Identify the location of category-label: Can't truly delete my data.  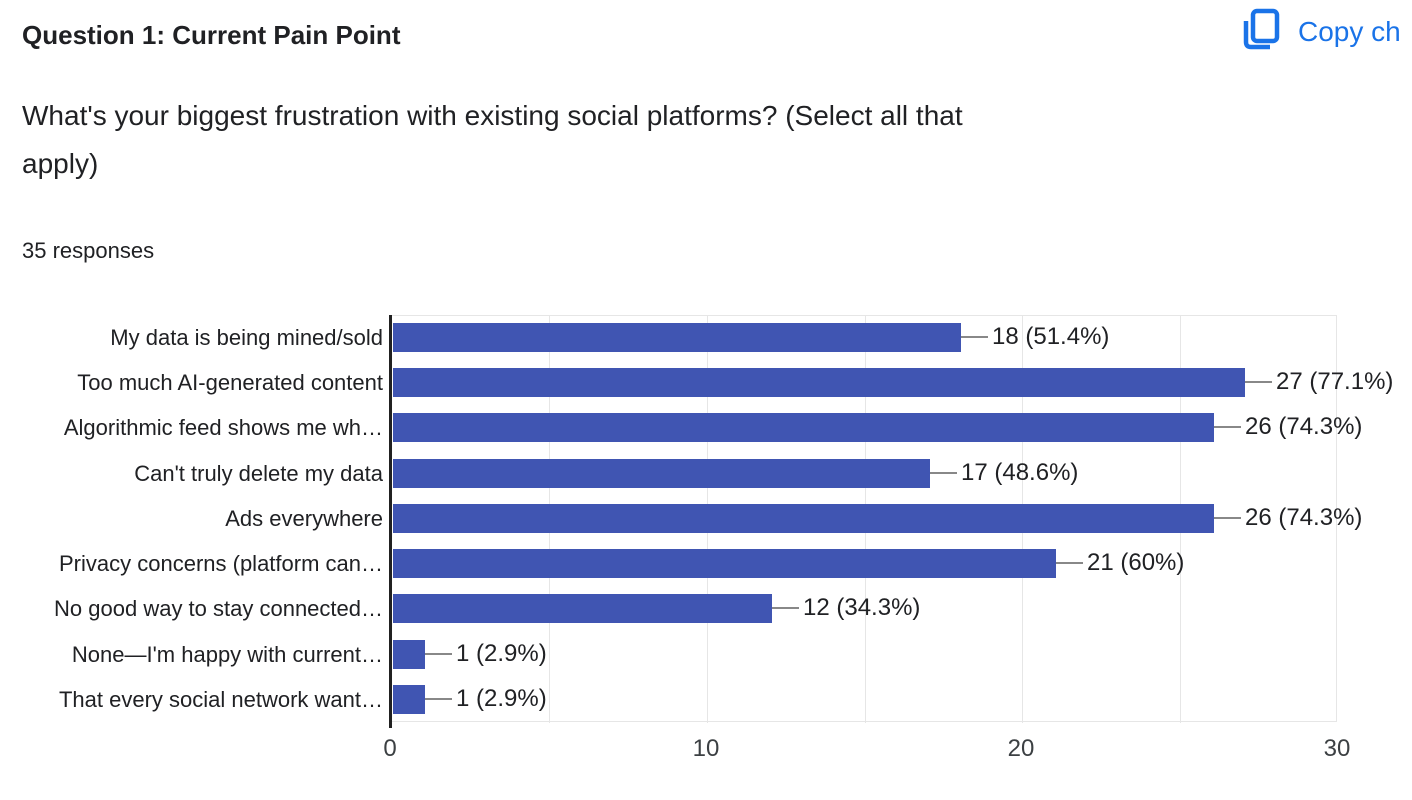
(258, 473).